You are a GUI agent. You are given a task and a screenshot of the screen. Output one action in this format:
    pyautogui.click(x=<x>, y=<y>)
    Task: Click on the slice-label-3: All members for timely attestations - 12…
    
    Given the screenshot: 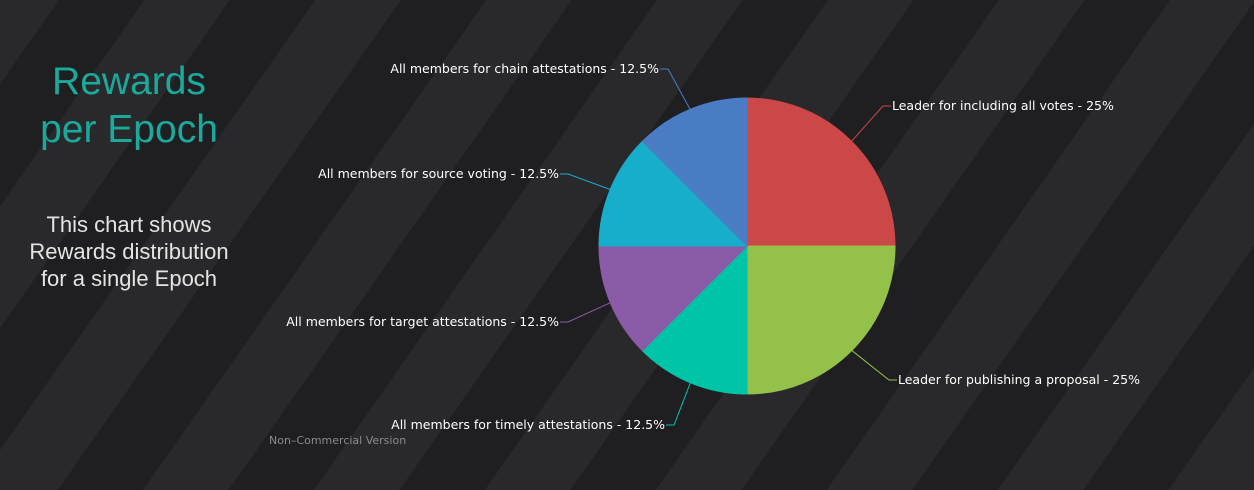 What is the action you would take?
    pyautogui.click(x=528, y=424)
    